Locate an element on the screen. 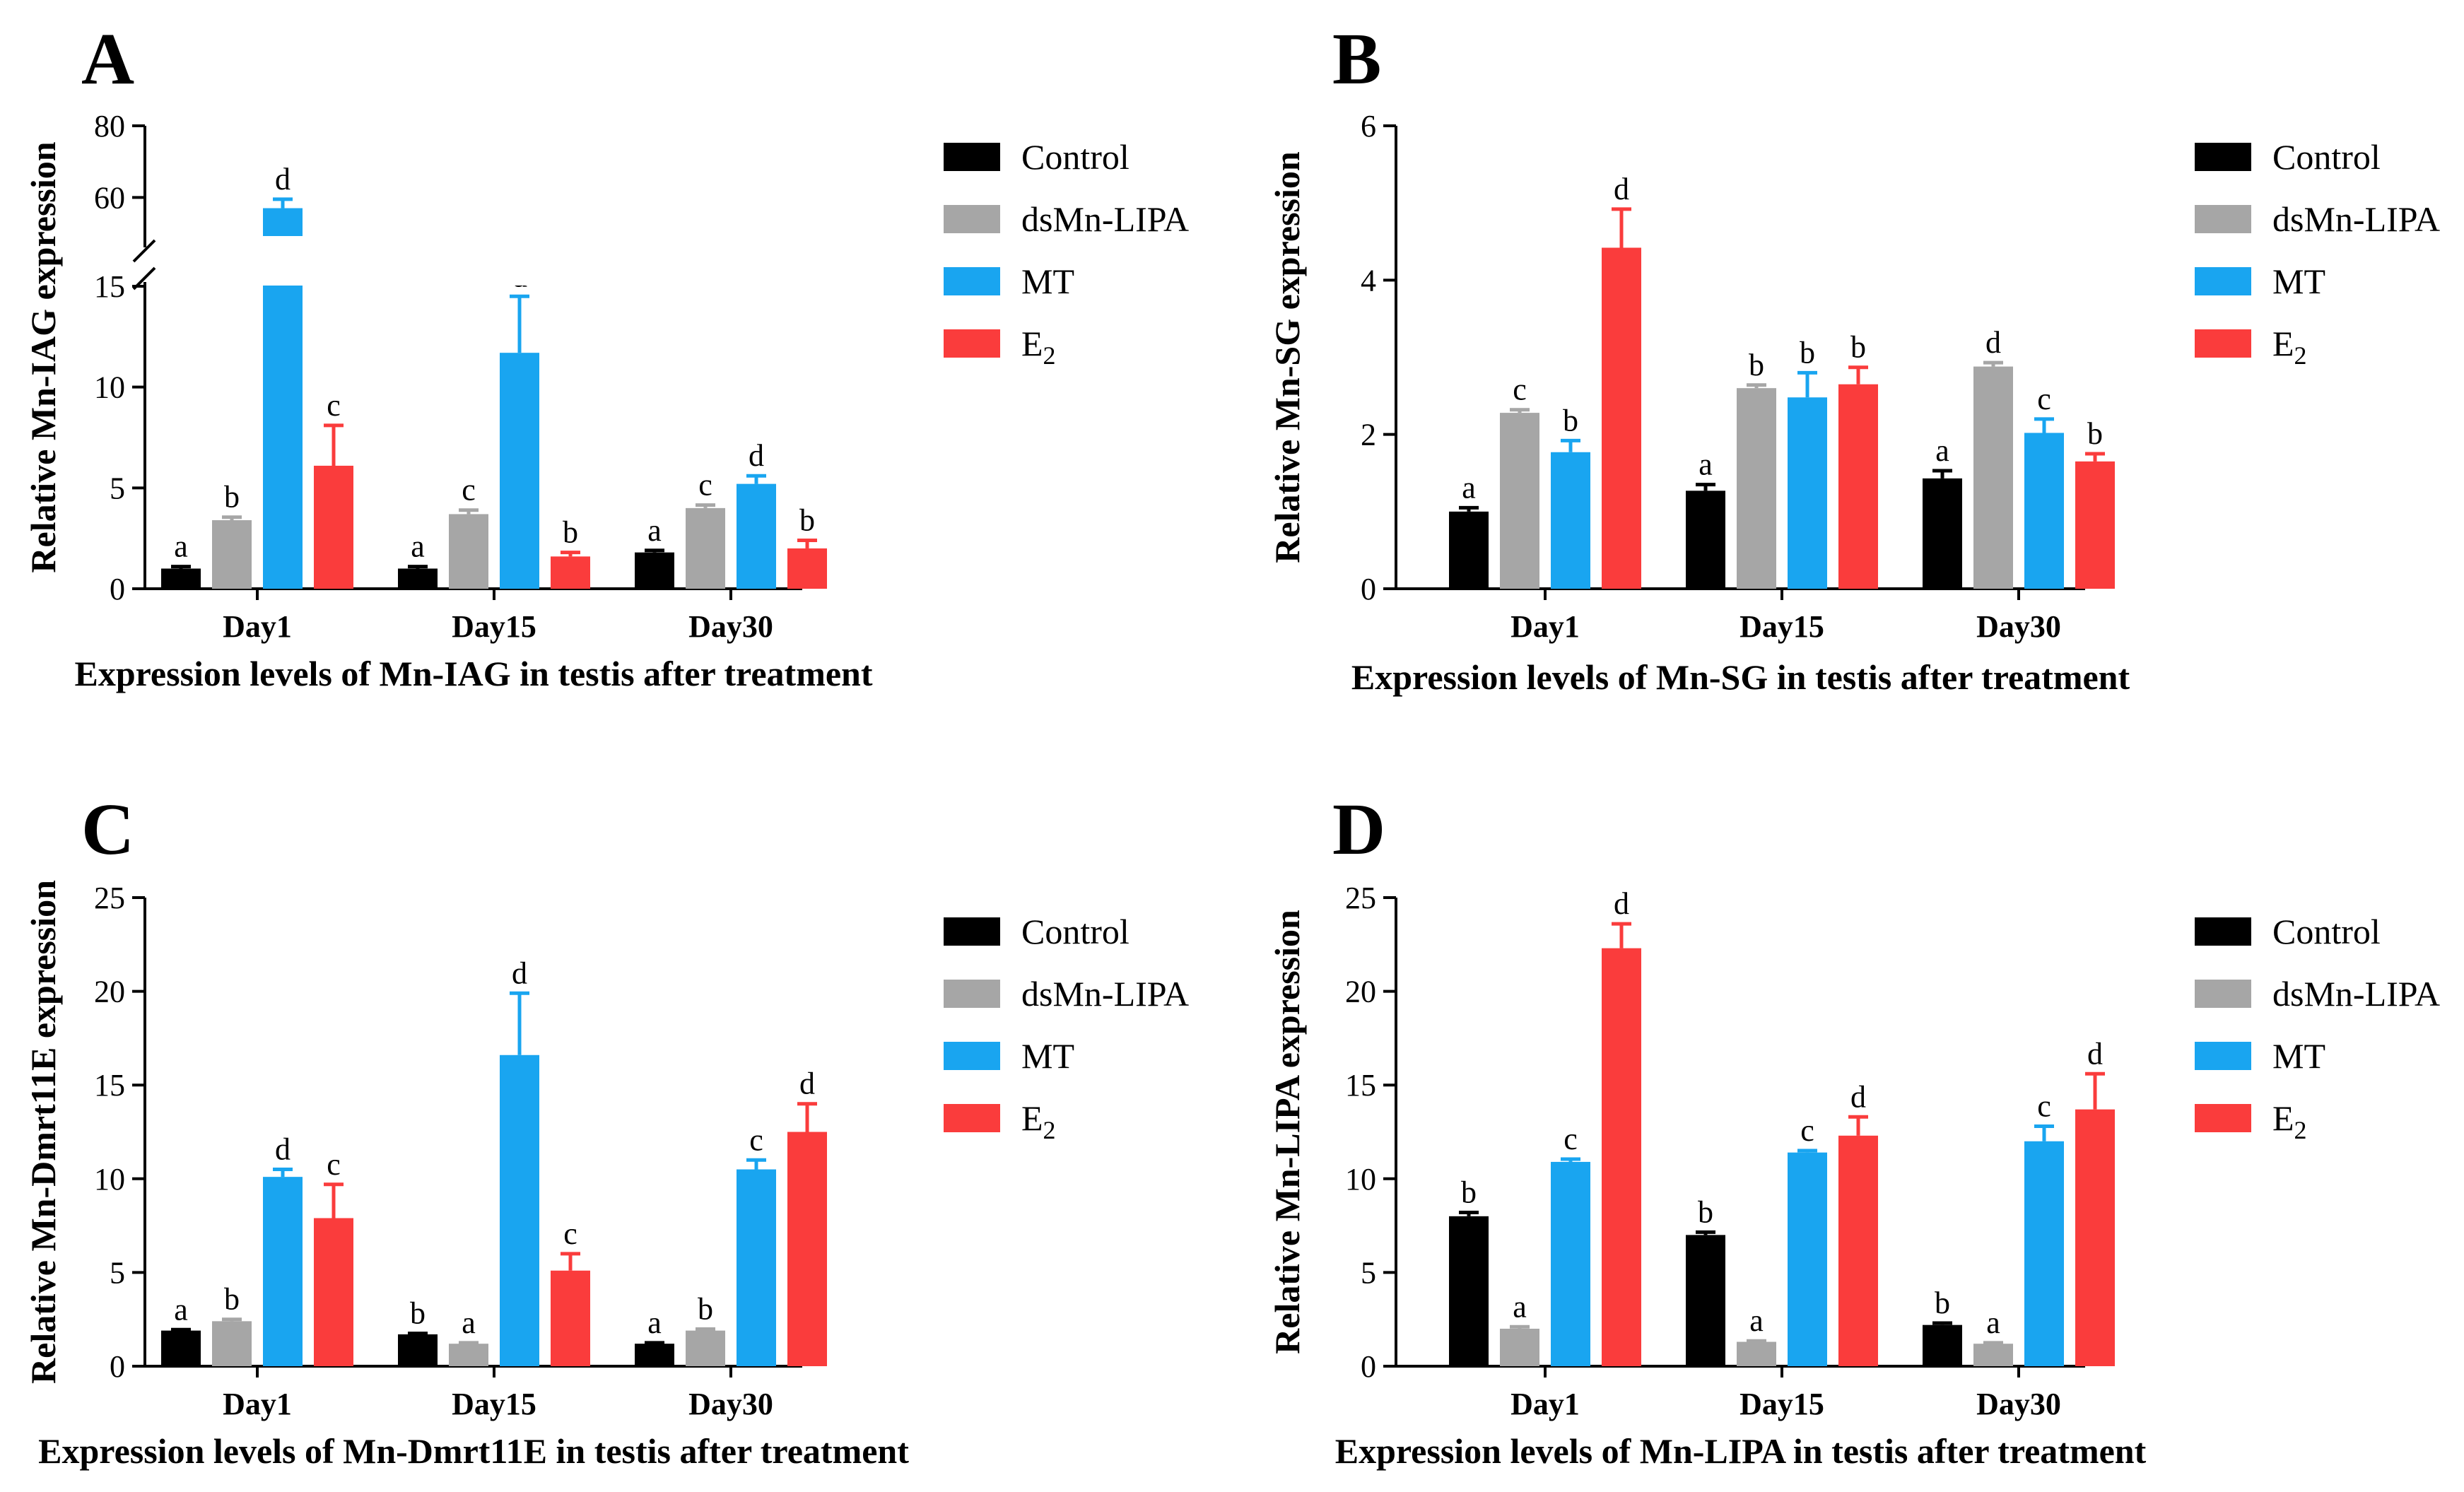 Image resolution: width=2464 pixels, height=1492 pixels. panel-letter: A is located at coordinates (107, 59).